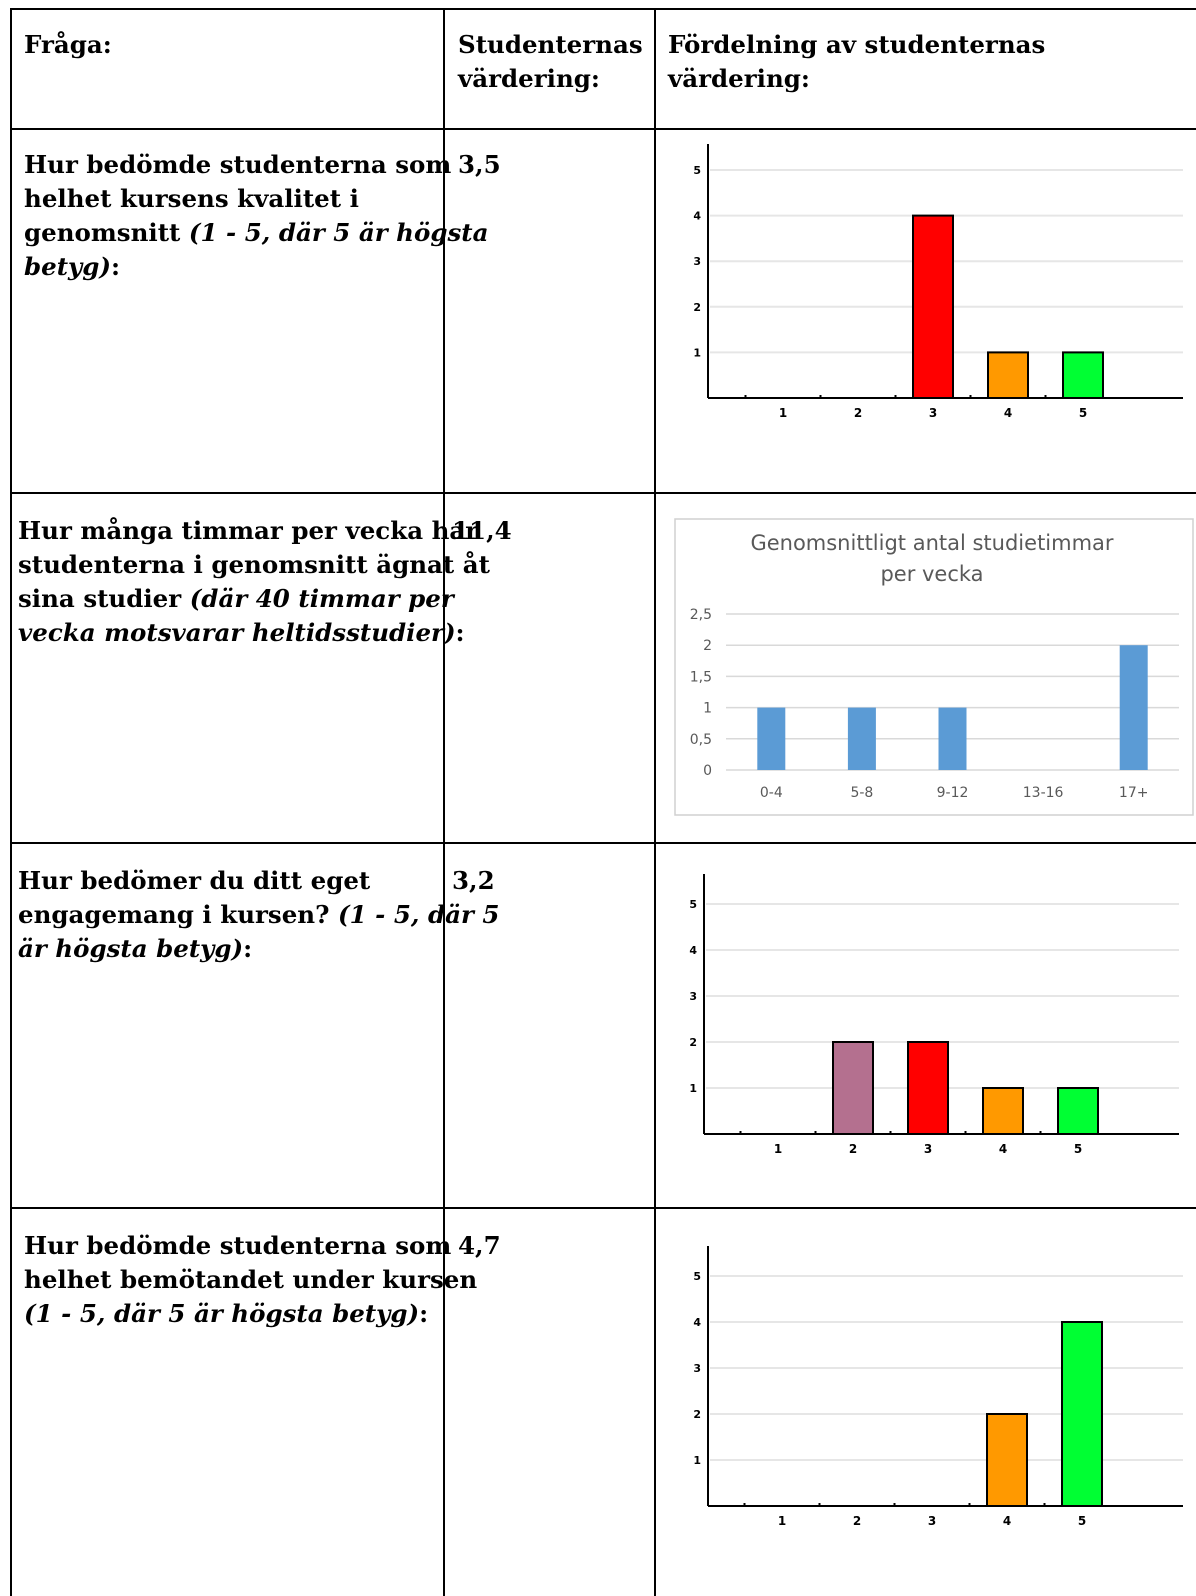 The width and height of the screenshot is (1196, 1596). I want to click on question-line: sina studier (där 40 timmar per, so click(254, 599).